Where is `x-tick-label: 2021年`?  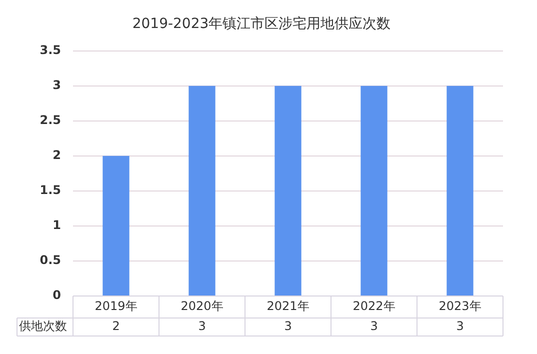
x-tick-label: 2021年 is located at coordinates (288, 306).